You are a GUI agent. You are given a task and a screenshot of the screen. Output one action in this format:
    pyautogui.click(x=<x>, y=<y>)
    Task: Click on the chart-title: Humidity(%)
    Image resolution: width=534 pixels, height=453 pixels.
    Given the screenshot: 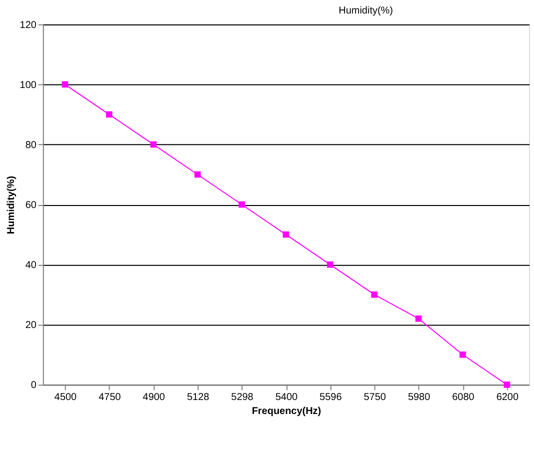 What is the action you would take?
    pyautogui.click(x=365, y=10)
    